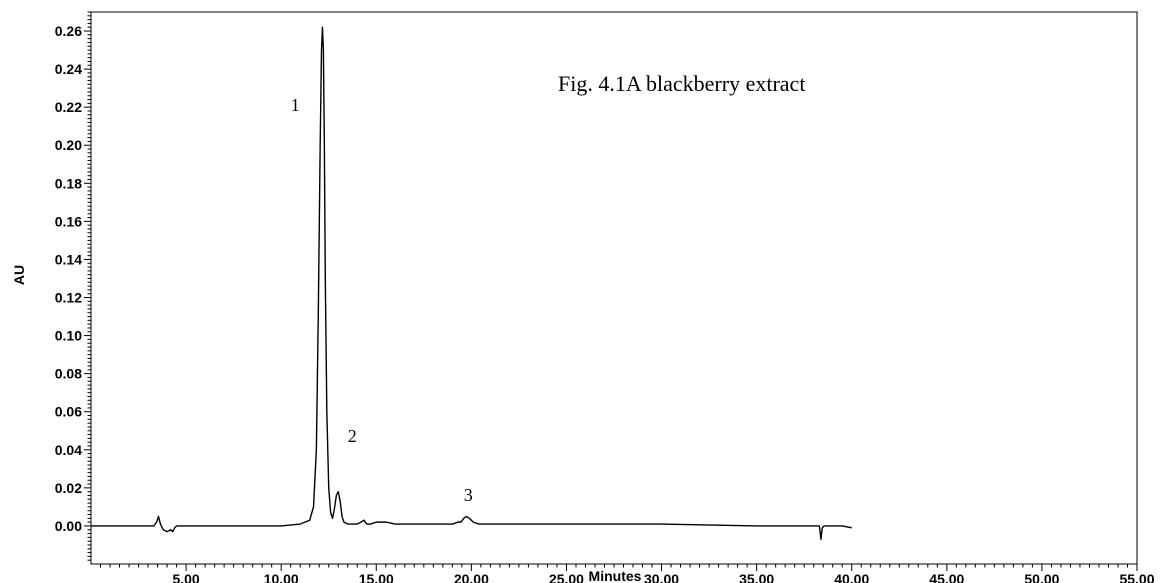 This screenshot has height=583, width=1162. I want to click on x-tick-label: 40.00, so click(851, 577).